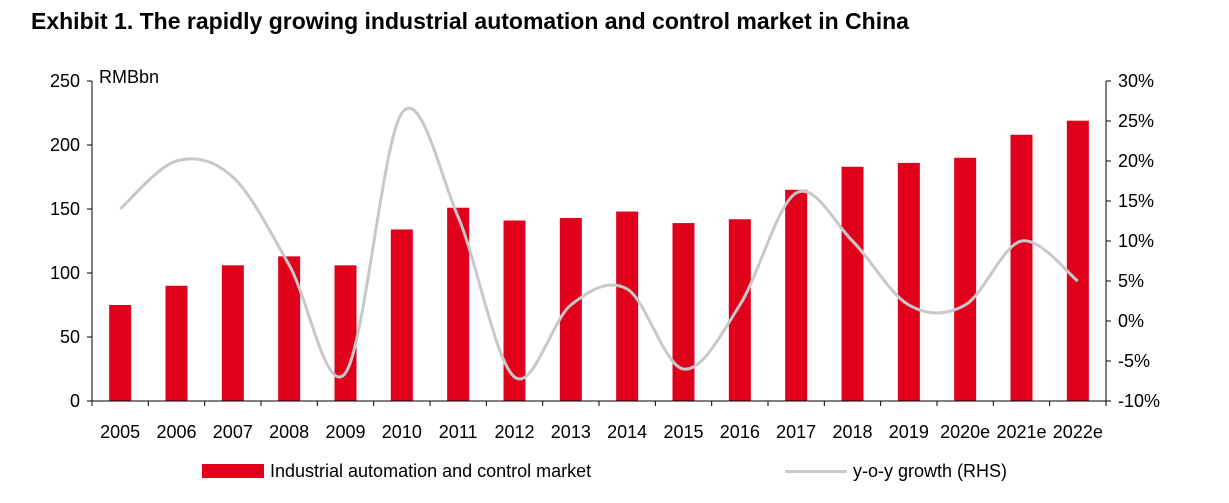 This screenshot has height=503, width=1229. Describe the element at coordinates (627, 432) in the screenshot. I see `x-tick-label: 2014` at that location.